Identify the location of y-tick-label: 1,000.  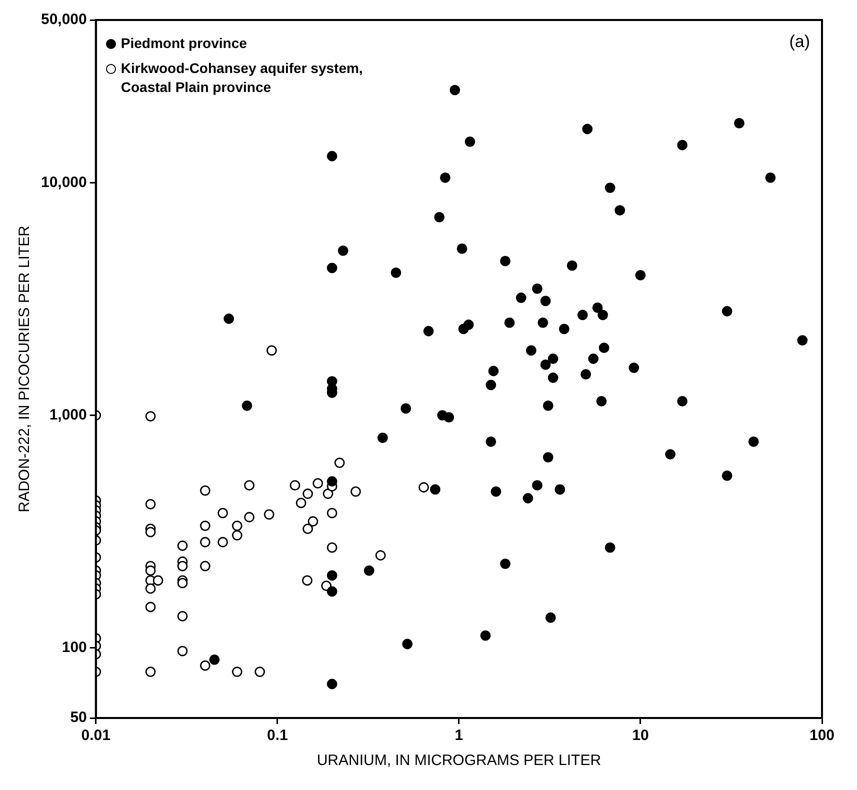
(68, 415).